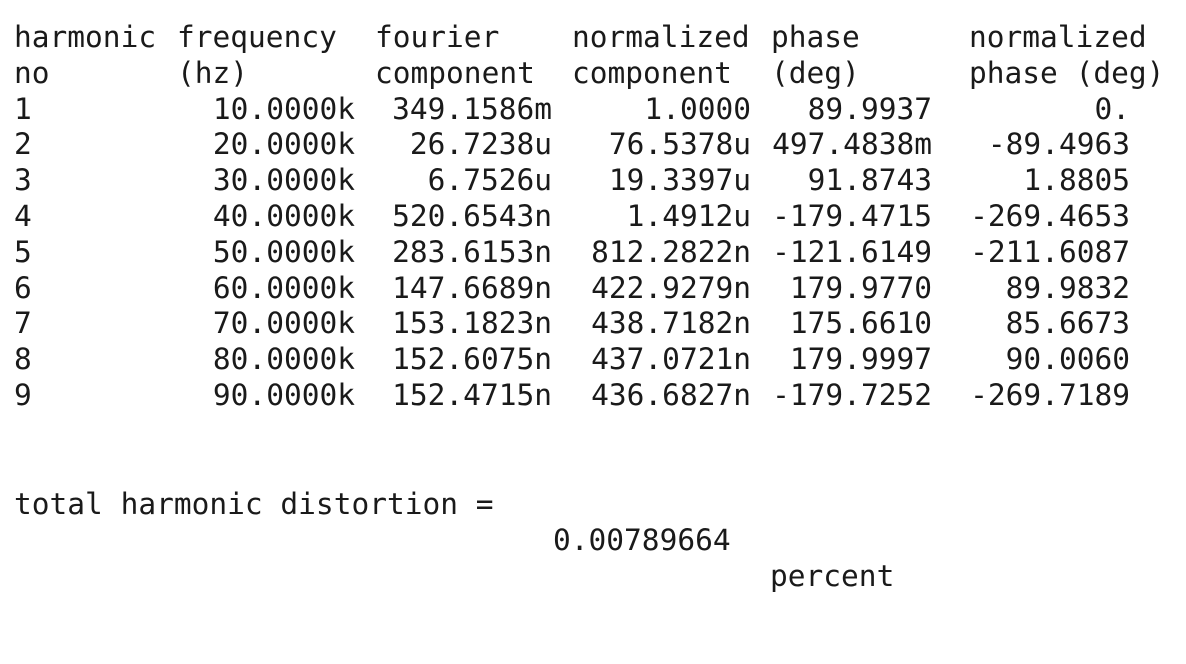 The width and height of the screenshot is (1186, 664). Describe the element at coordinates (1067, 72) in the screenshot. I see `header-phase-deg: phase (deg)` at that location.